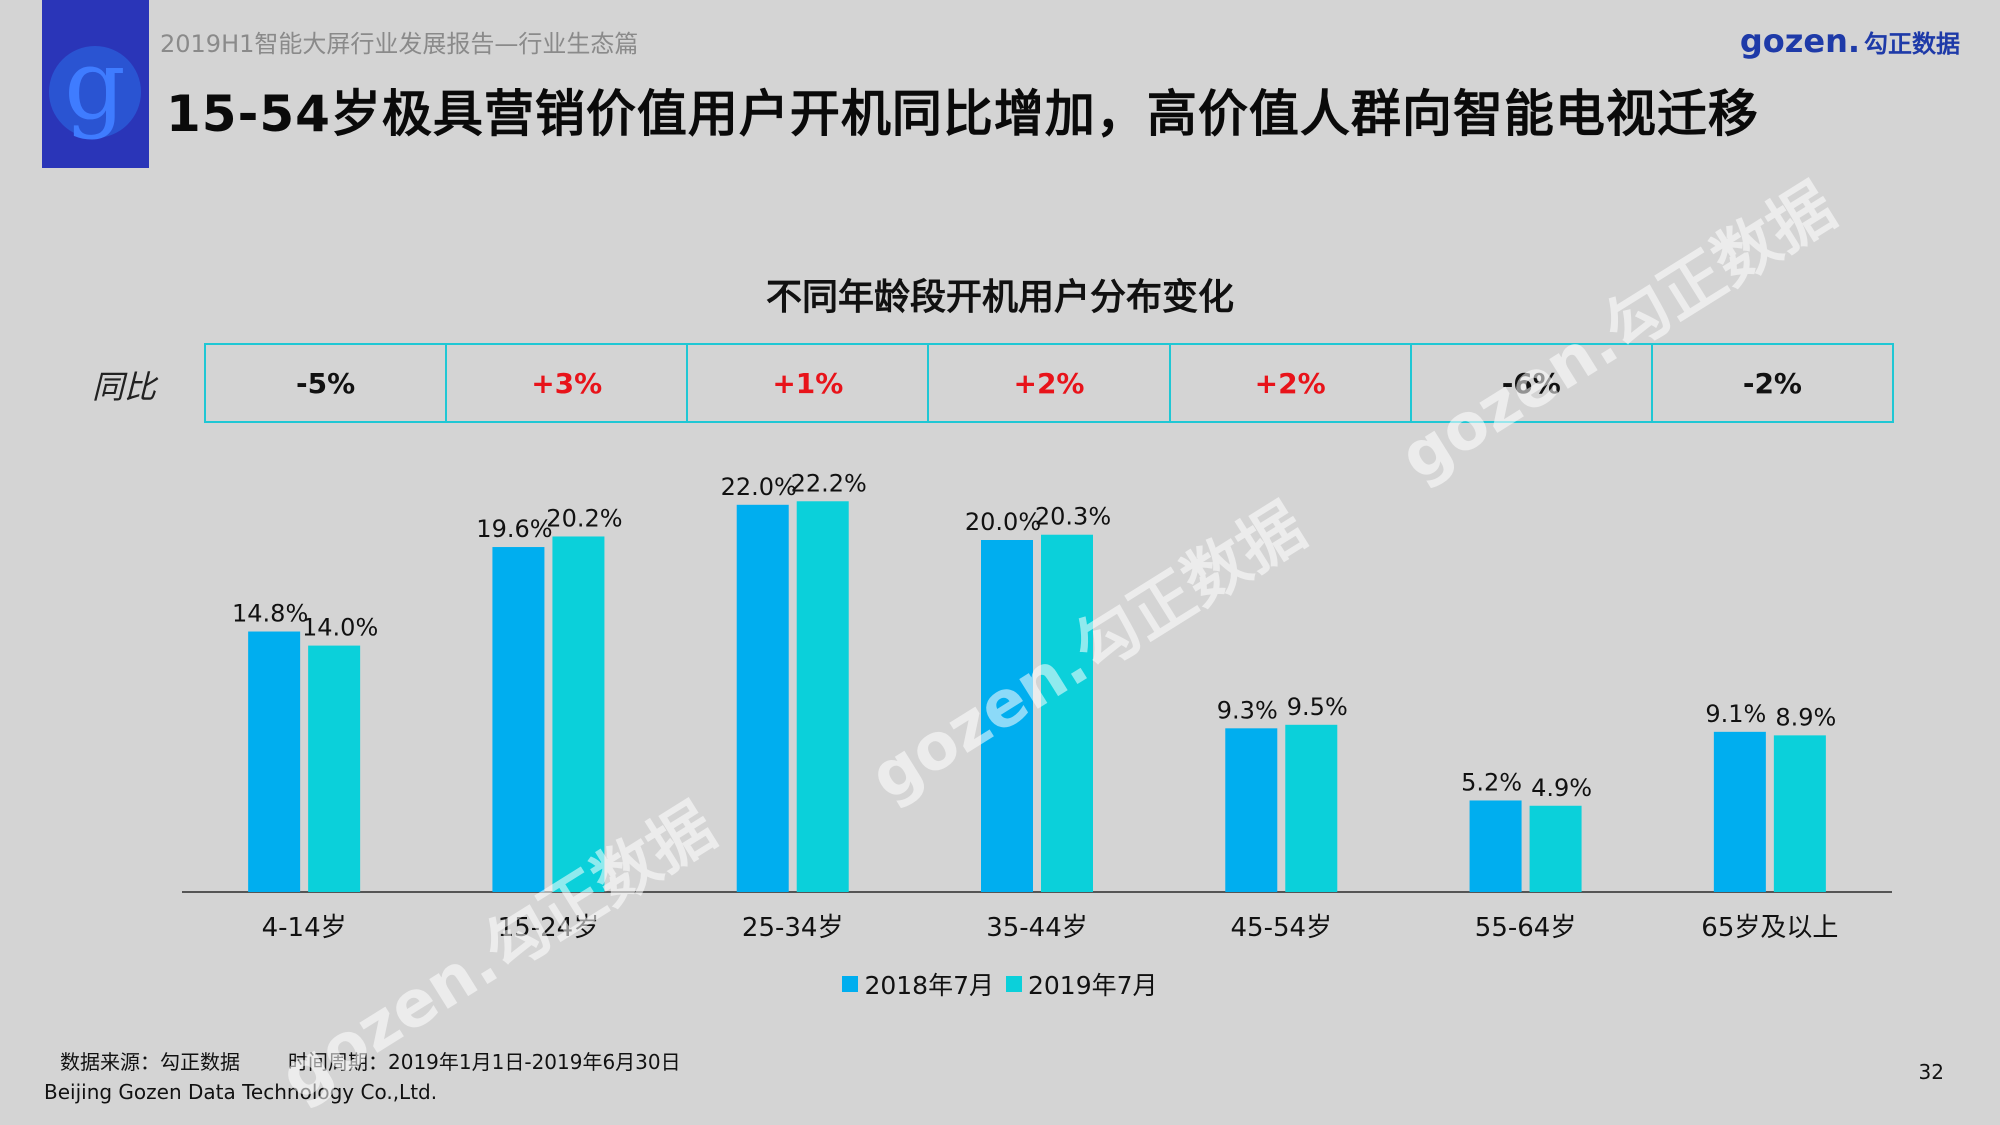 The image size is (2000, 1125). I want to click on gozen-logo-box: g, so click(95, 84).